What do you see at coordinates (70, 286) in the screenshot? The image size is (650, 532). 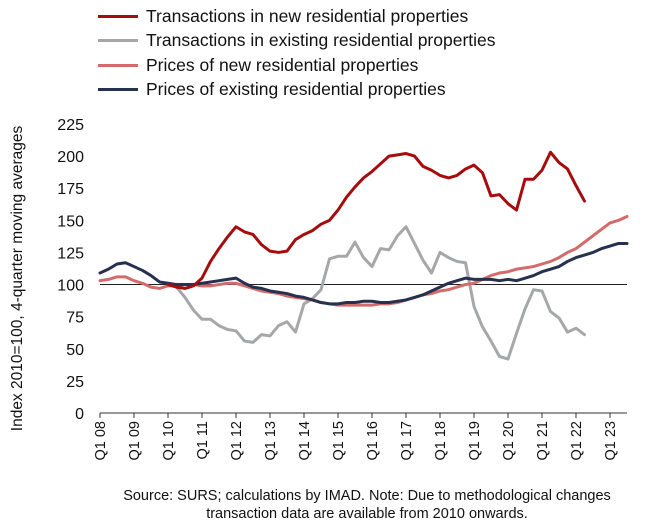 I see `y-tick-label: 100` at bounding box center [70, 286].